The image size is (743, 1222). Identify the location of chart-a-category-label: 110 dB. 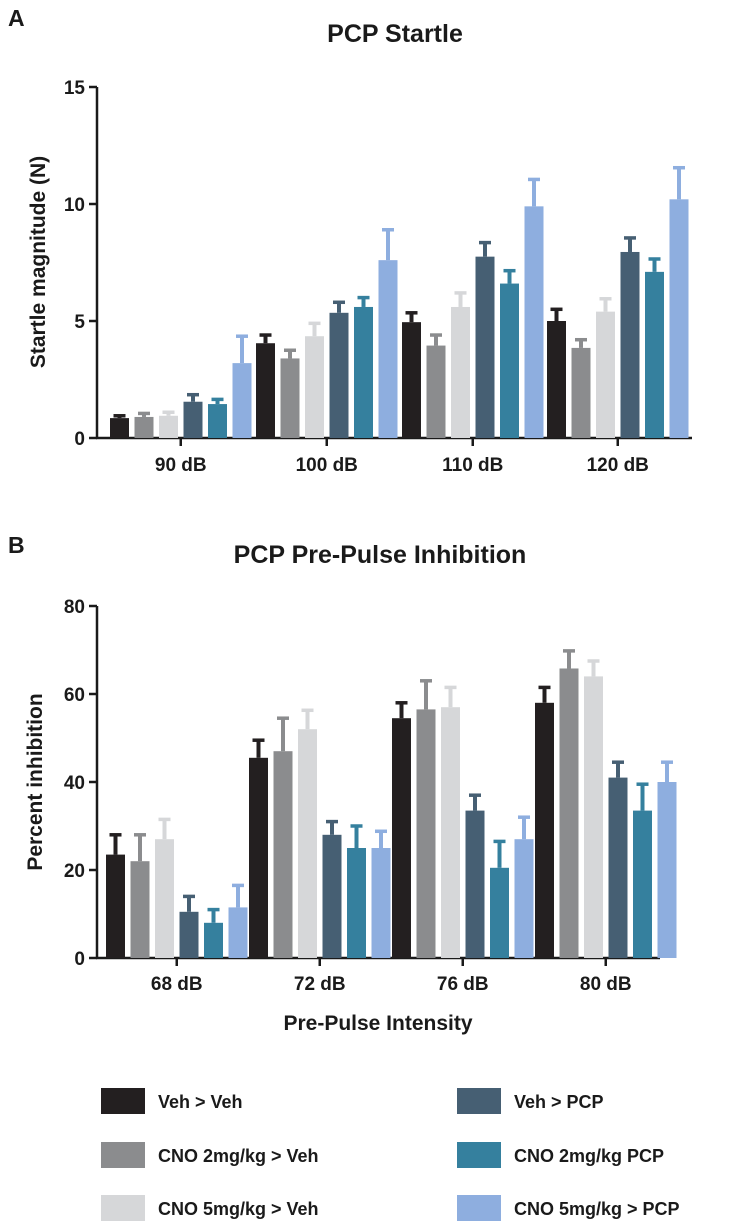
(472, 465).